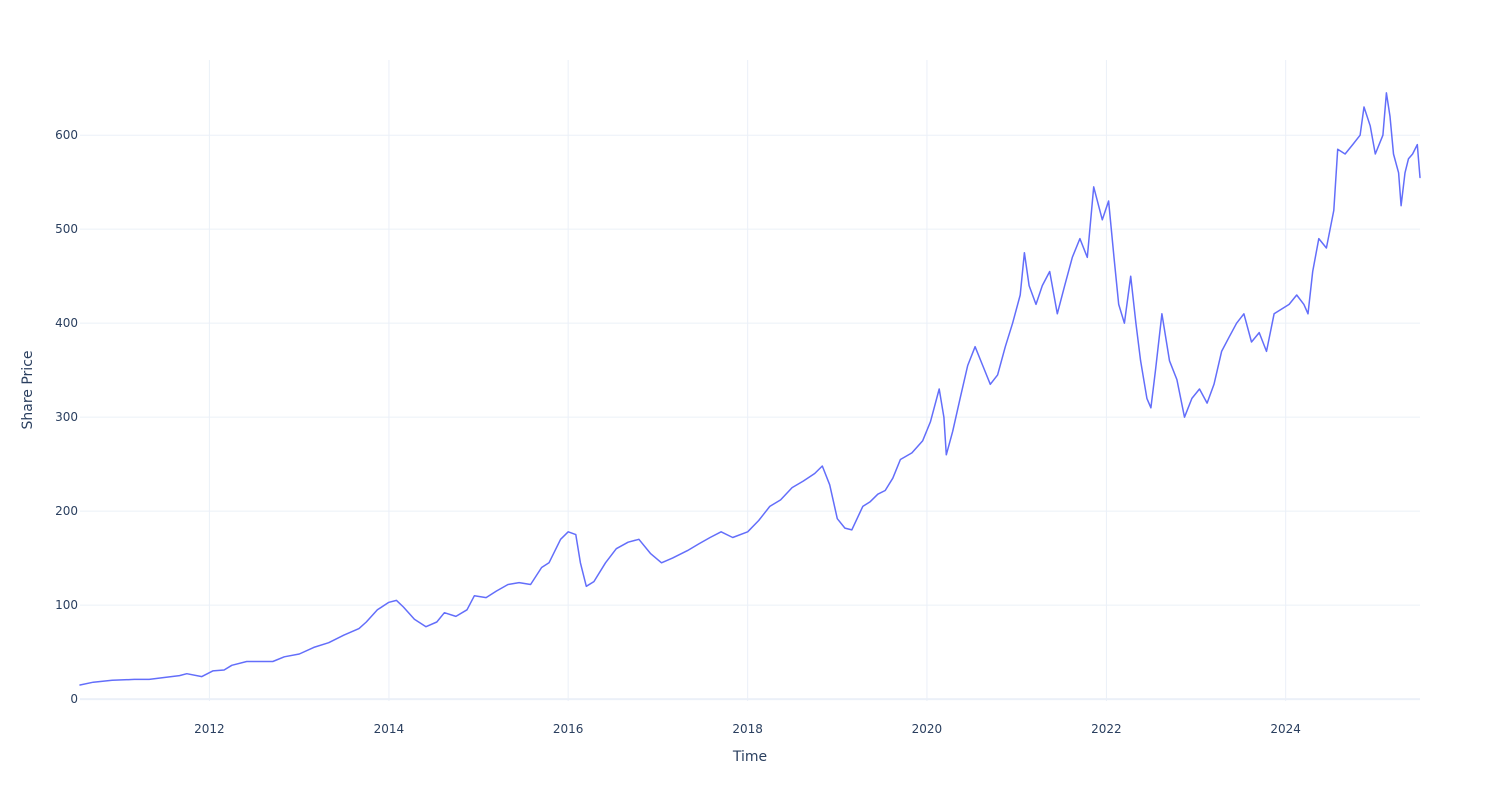 The width and height of the screenshot is (1500, 800). What do you see at coordinates (74, 699) in the screenshot?
I see `y-tick-label: 0` at bounding box center [74, 699].